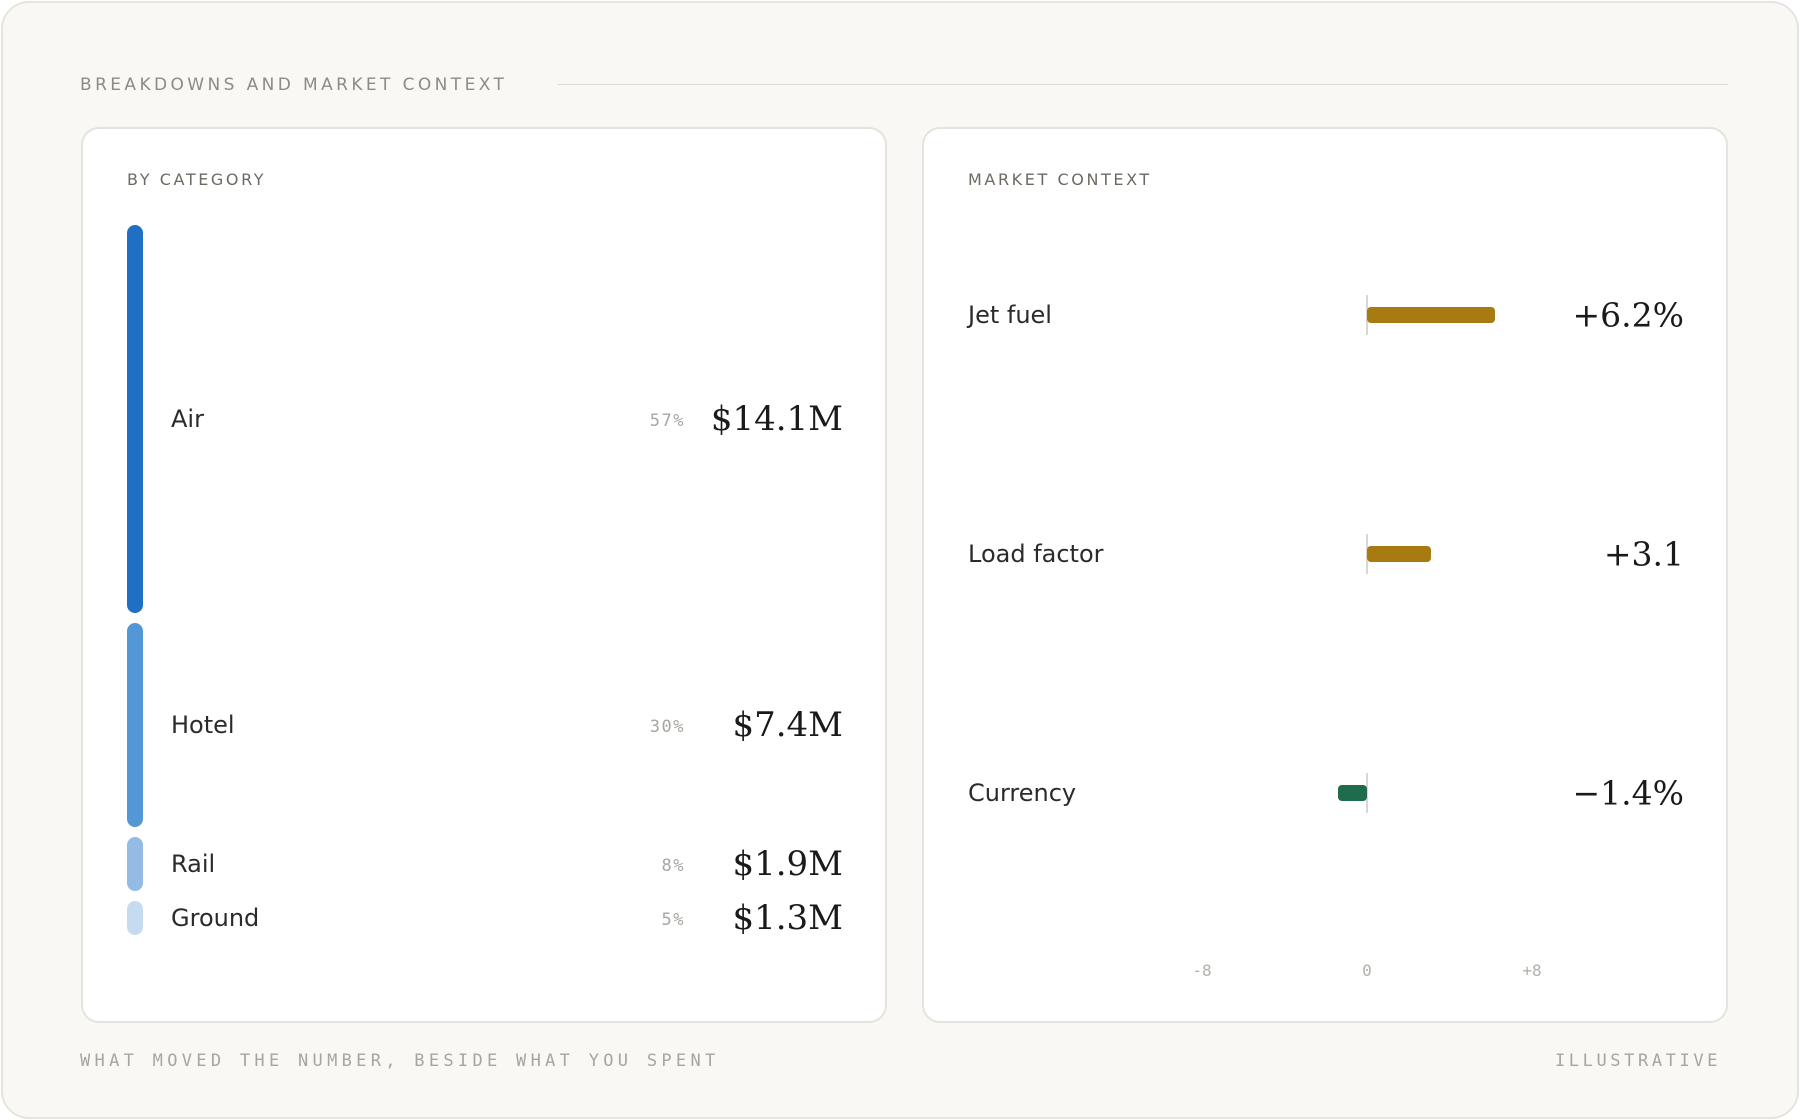 Image resolution: width=1800 pixels, height=1120 pixels. What do you see at coordinates (1367, 793) in the screenshot?
I see `zero-line` at bounding box center [1367, 793].